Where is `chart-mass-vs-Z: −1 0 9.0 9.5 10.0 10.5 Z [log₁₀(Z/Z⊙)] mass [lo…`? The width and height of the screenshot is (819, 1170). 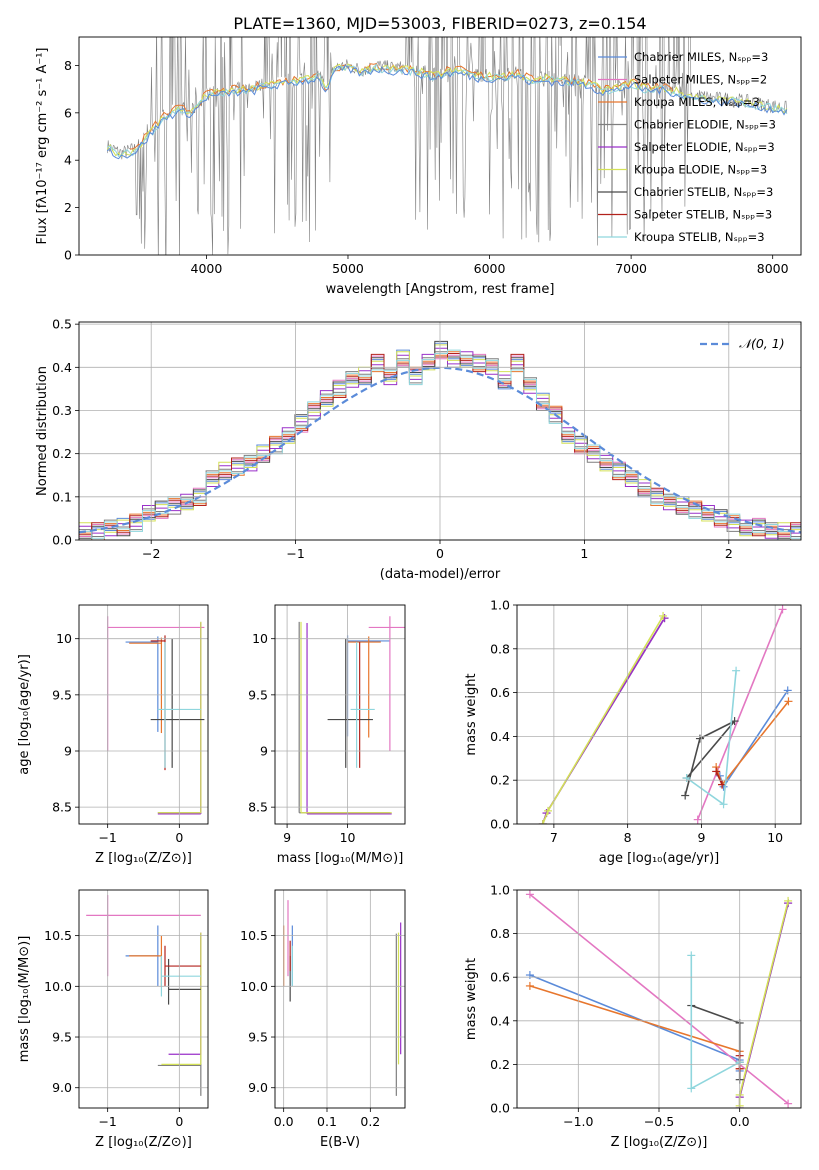
chart-mass-vs-Z: −1 0 9.0 9.5 10.0 10.5 Z [log₁₀(Z/Z⊙)] mass [lo… is located at coordinates (113, 1019).